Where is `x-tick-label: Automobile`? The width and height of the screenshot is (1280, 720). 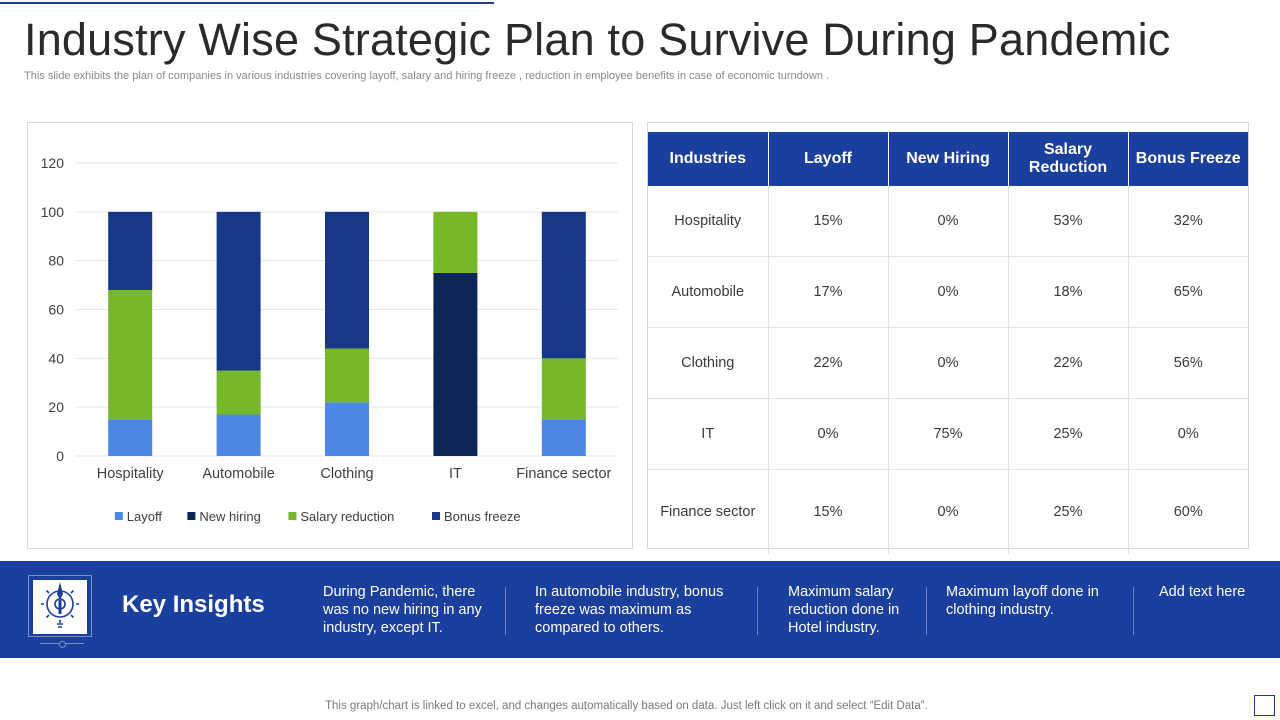 x-tick-label: Automobile is located at coordinates (238, 474).